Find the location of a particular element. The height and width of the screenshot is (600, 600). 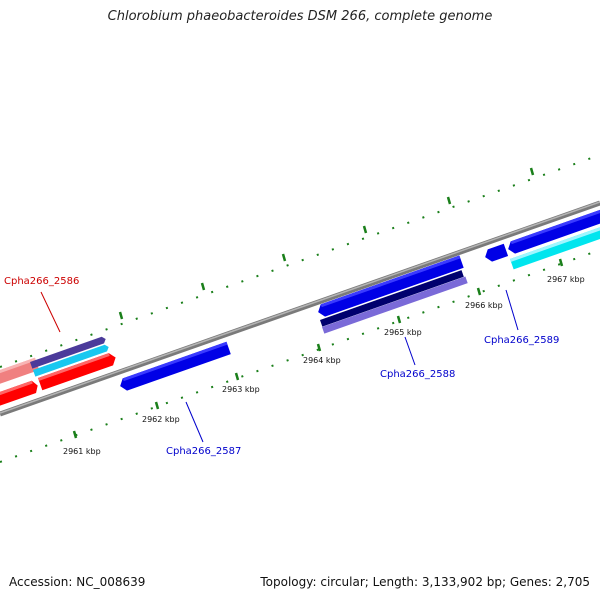

gene-feature-cyan-right is located at coordinates (555, 246).